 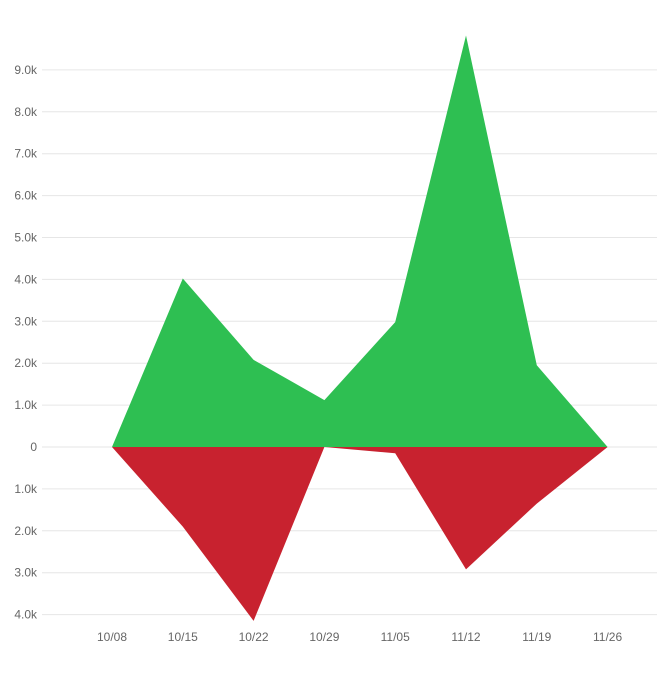 I want to click on x-tick-label: 11/12, so click(x=465, y=637).